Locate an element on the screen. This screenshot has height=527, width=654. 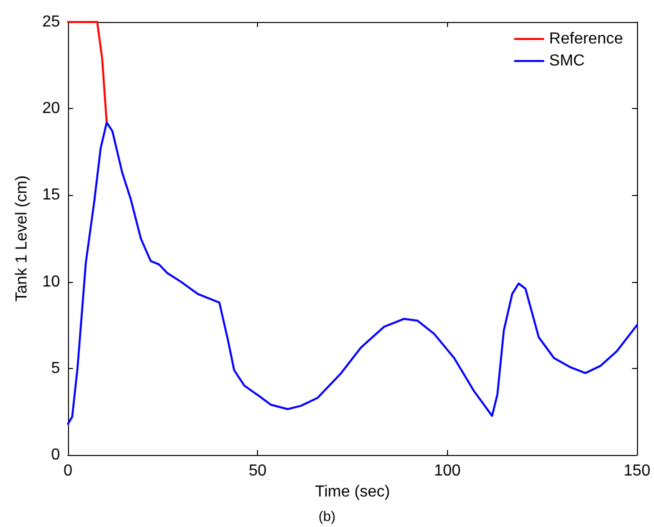
y-tick-label: 10 is located at coordinates (51, 281).